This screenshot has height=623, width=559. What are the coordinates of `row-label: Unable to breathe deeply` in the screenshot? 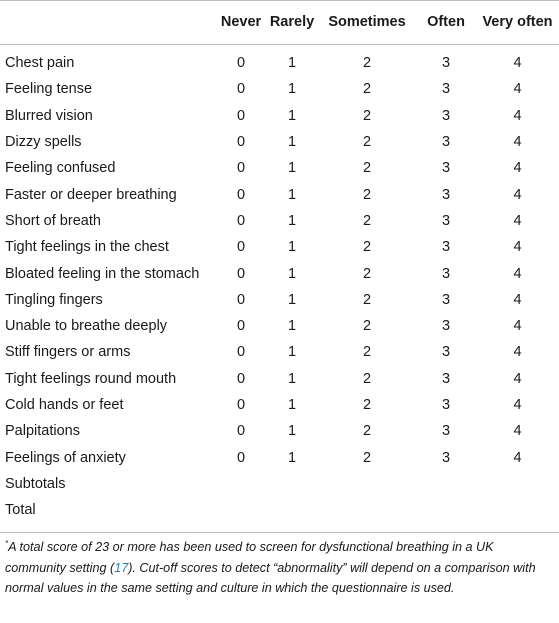 It's located at (86, 326).